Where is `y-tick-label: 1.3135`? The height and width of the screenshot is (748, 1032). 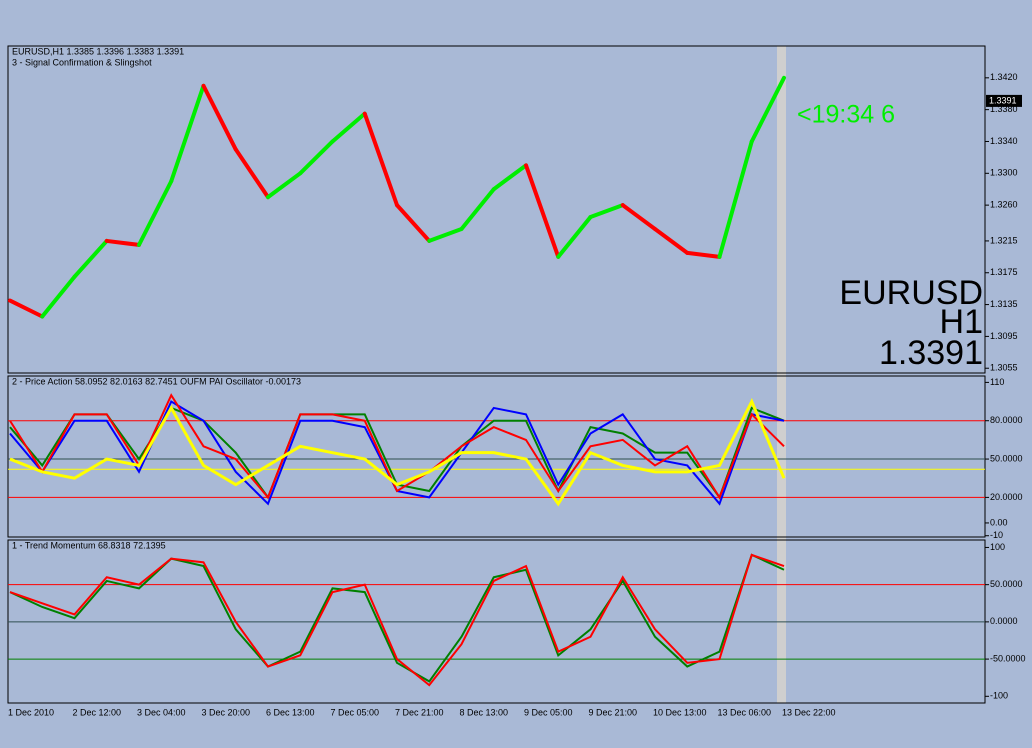 y-tick-label: 1.3135 is located at coordinates (1004, 304).